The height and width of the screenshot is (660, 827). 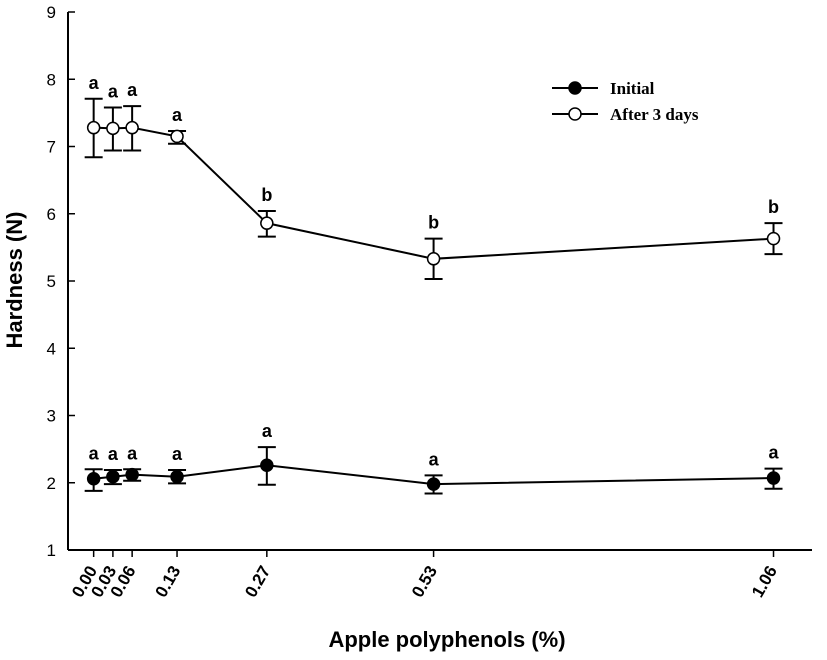 What do you see at coordinates (446, 639) in the screenshot?
I see `x-axis-title: Apple polyphenols (%)` at bounding box center [446, 639].